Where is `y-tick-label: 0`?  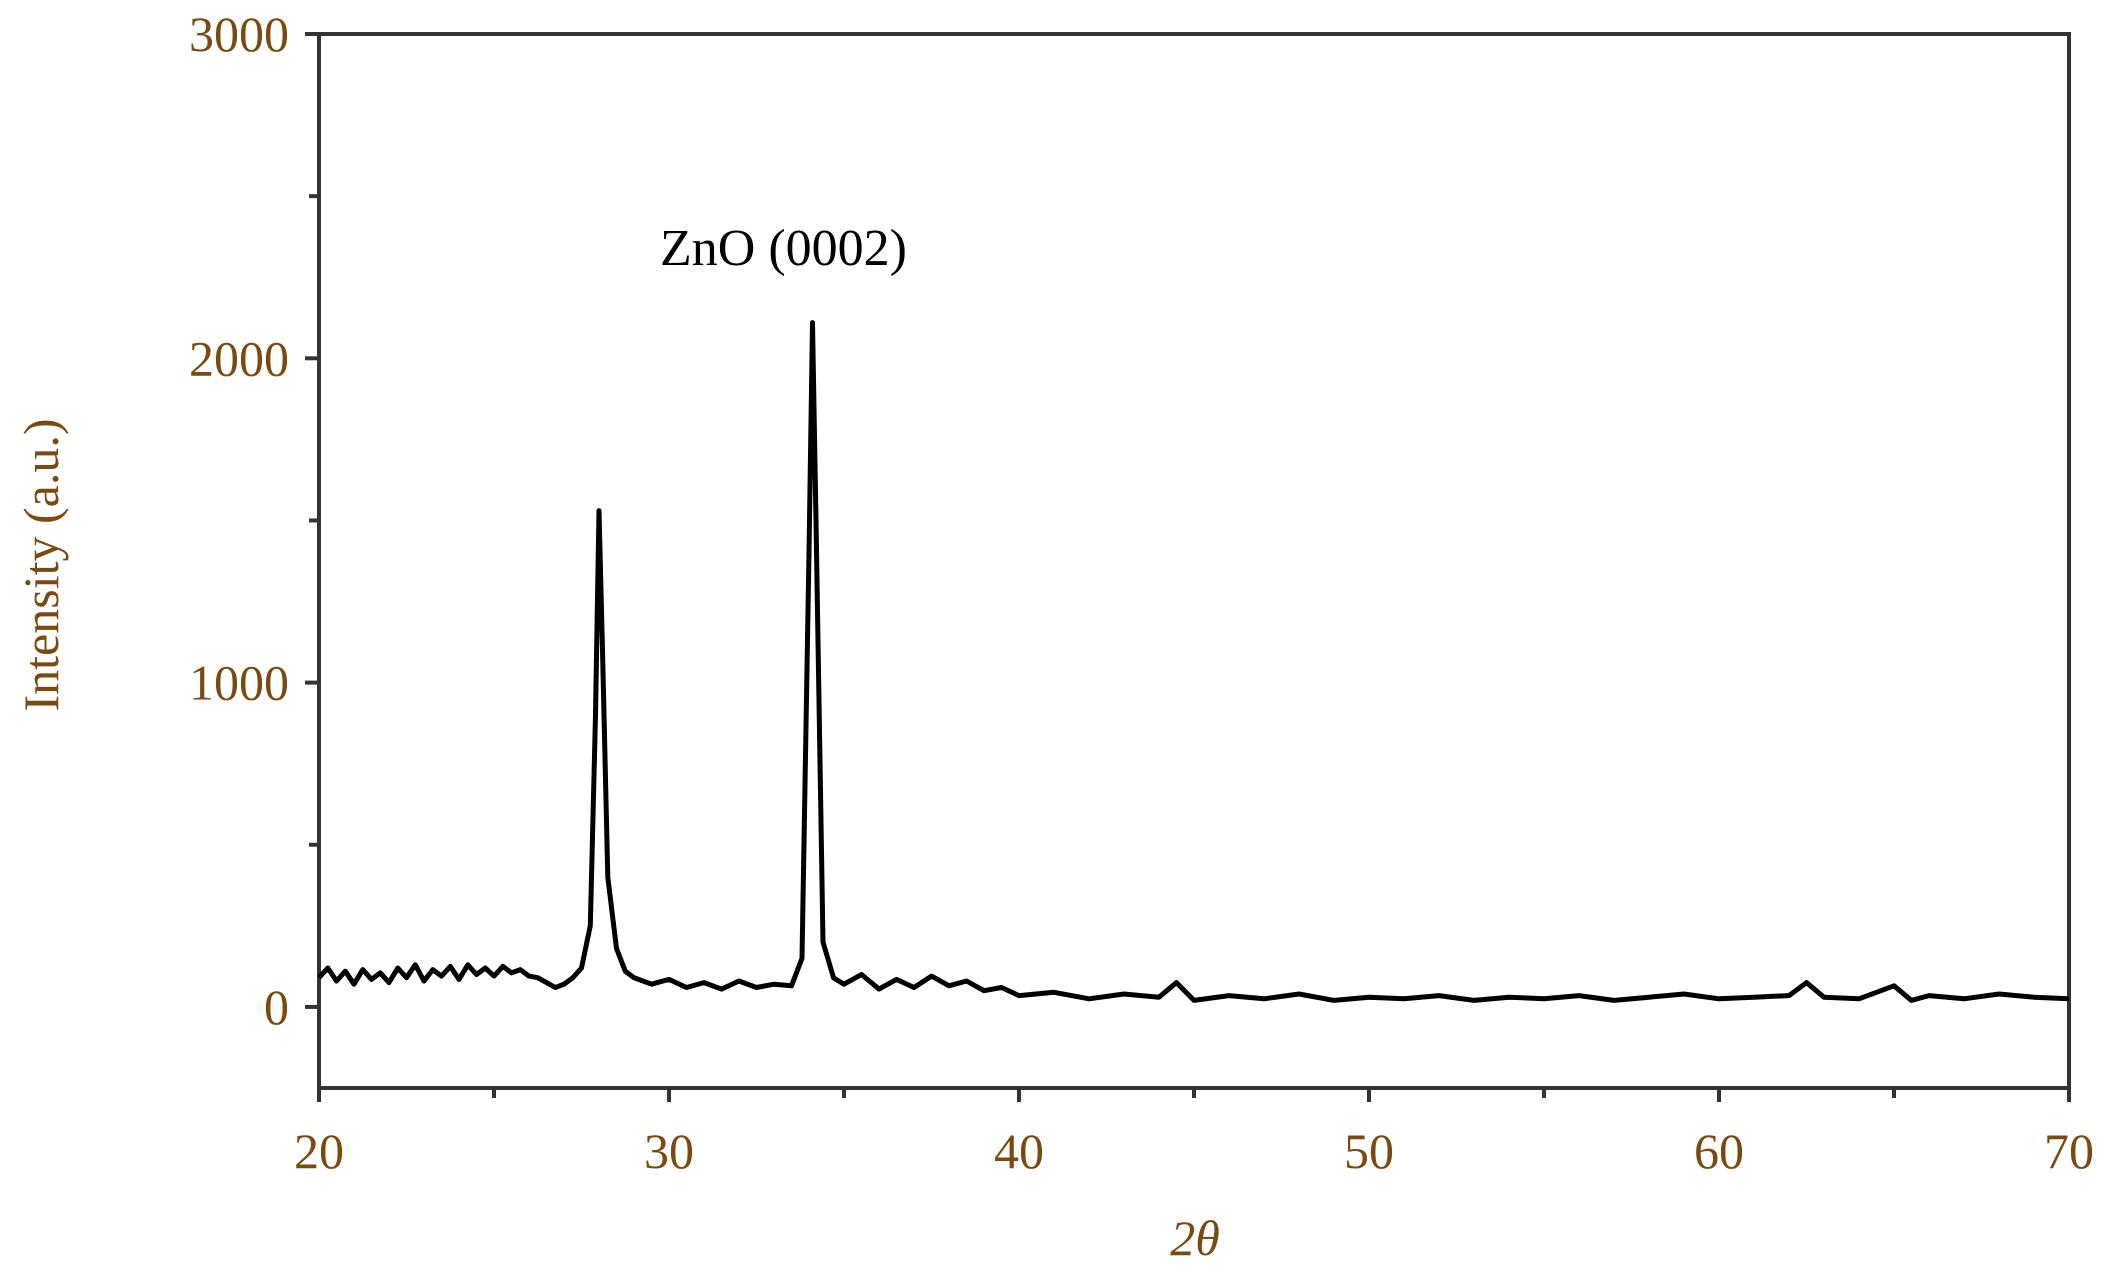 y-tick-label: 0 is located at coordinates (276, 1007).